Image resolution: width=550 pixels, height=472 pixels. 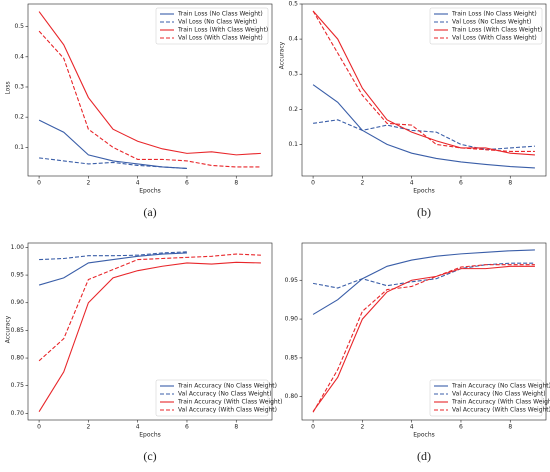 I want to click on caption: (b), so click(x=424, y=212).